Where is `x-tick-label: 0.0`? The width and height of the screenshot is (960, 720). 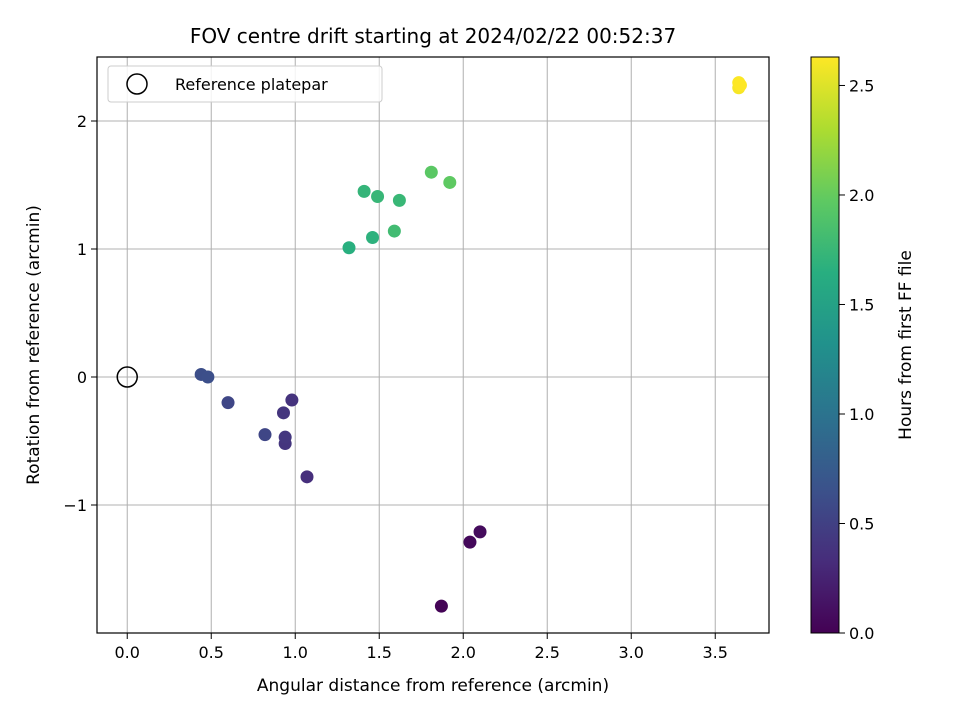 x-tick-label: 0.0 is located at coordinates (127, 652).